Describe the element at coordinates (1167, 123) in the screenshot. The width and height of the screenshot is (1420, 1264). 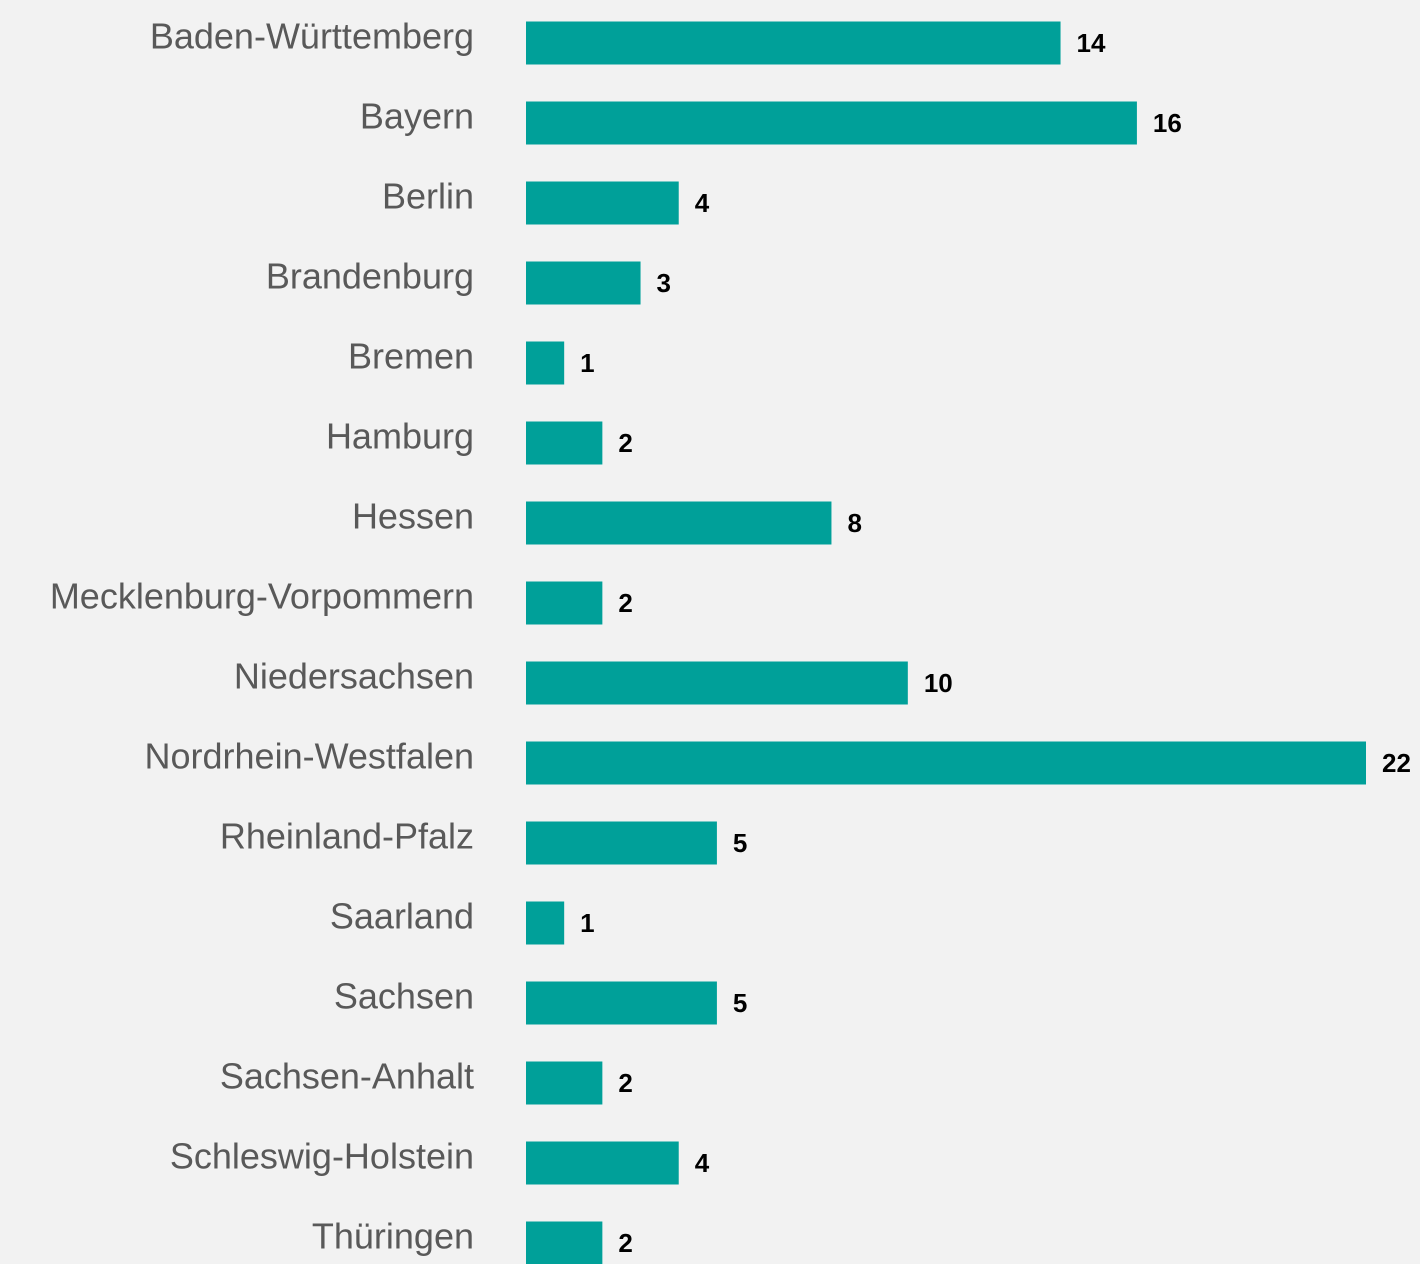
I see `value-label: 16` at that location.